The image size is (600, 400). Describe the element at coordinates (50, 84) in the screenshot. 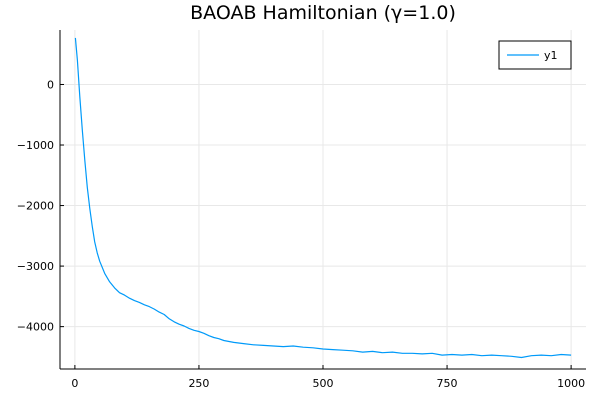

I see `y-tick-label: 0` at that location.